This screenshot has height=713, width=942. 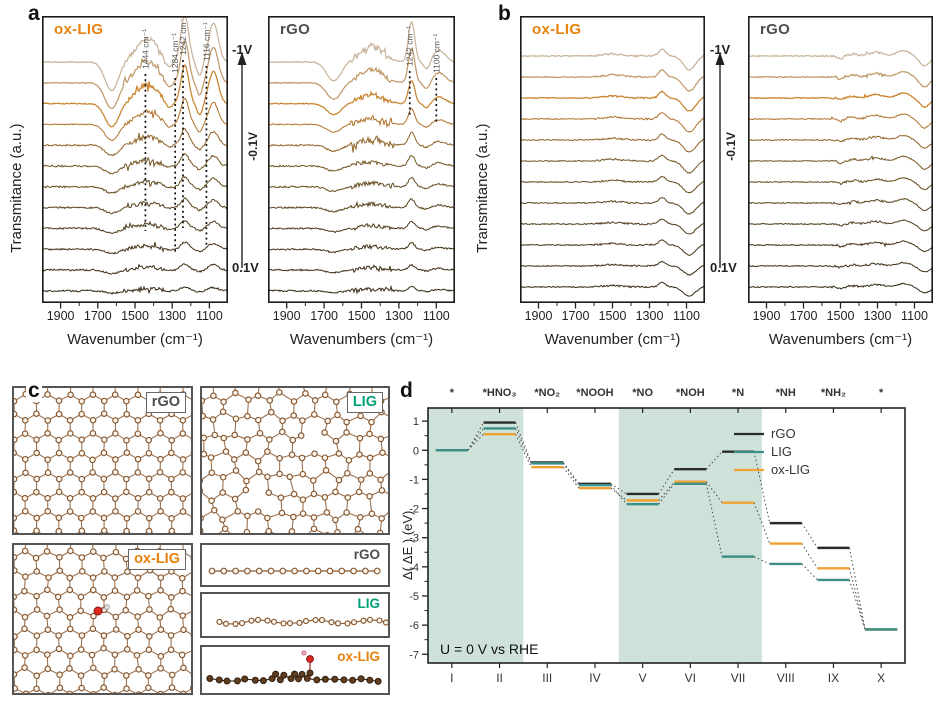 What do you see at coordinates (557, 29) in the screenshot?
I see `panel-b-oxlig-title: ox-LIG` at bounding box center [557, 29].